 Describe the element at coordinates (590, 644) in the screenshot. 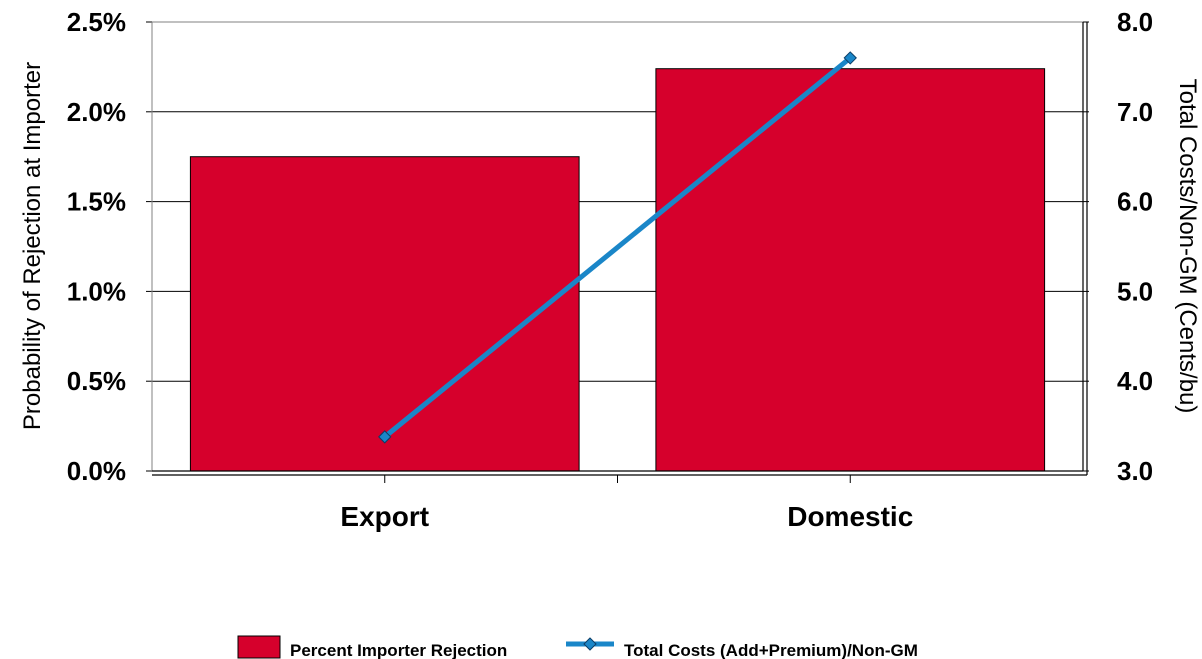

I see `legend-swatch-marker` at that location.